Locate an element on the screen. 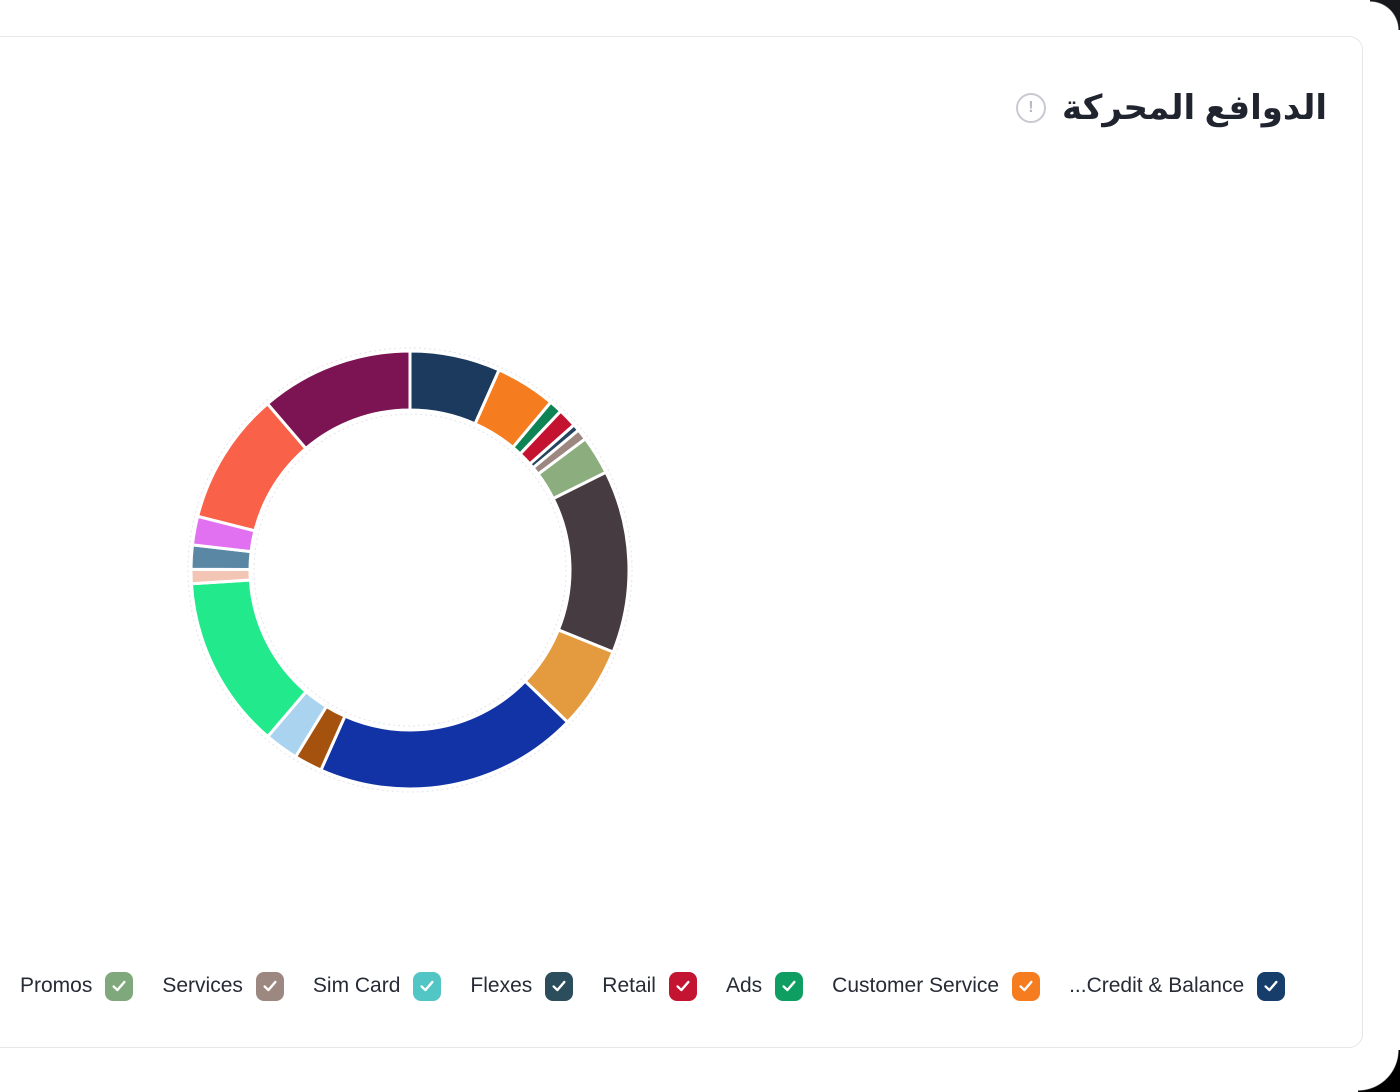  legend-item-promos: Promos is located at coordinates (77, 986).